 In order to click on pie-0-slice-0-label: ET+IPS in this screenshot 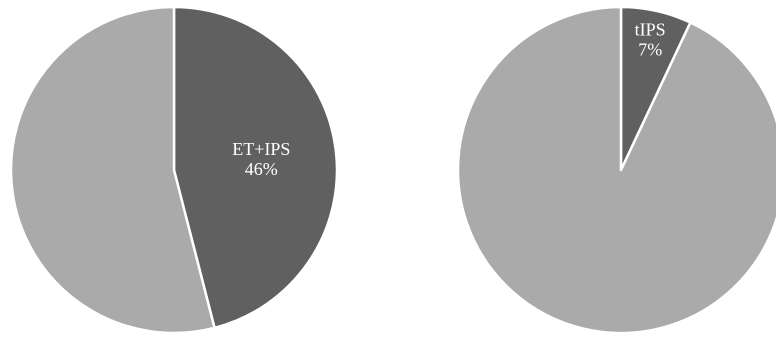, I will do `click(261, 149)`.